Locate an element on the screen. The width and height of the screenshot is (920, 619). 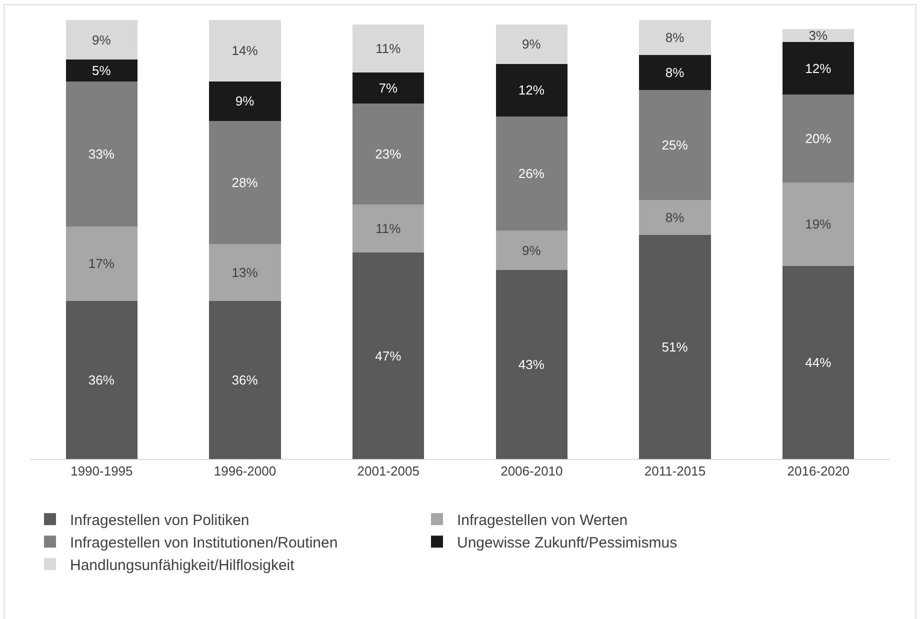
x-tick-label: 2011-2015 is located at coordinates (675, 471).